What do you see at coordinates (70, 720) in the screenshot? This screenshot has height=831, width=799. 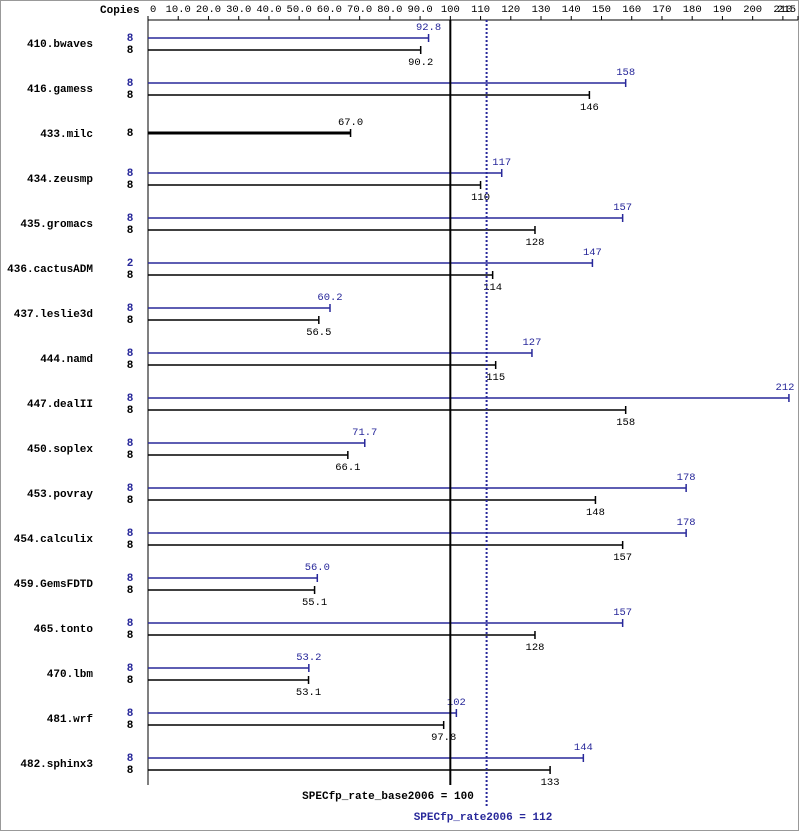 I see `category-label: 481.wrf` at bounding box center [70, 720].